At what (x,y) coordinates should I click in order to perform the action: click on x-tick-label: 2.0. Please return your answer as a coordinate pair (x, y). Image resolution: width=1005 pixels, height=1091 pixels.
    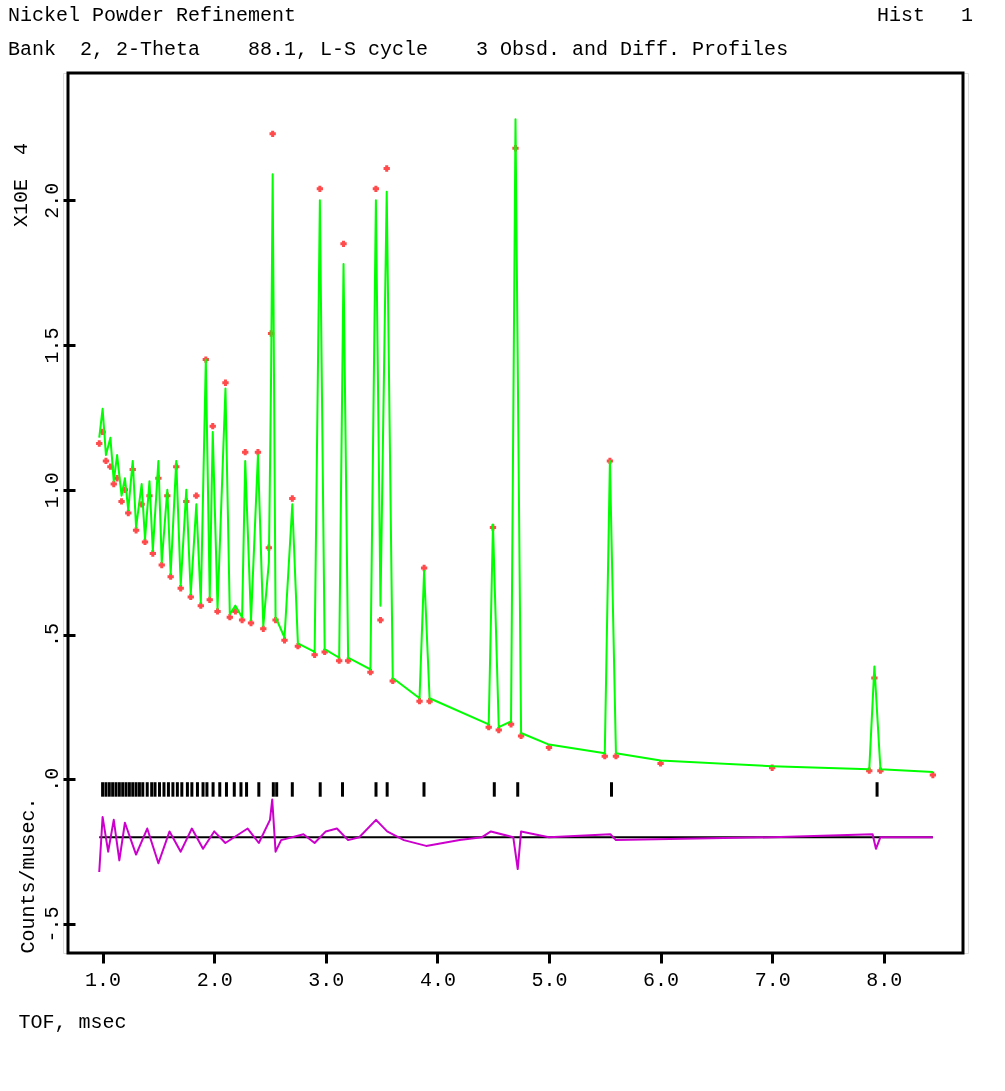
    Looking at the image, I should click on (214, 980).